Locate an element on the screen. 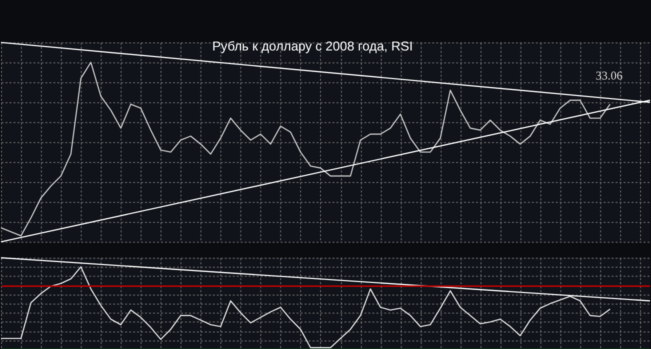 This screenshot has width=651, height=349. annotation: 33.06 is located at coordinates (609, 75).